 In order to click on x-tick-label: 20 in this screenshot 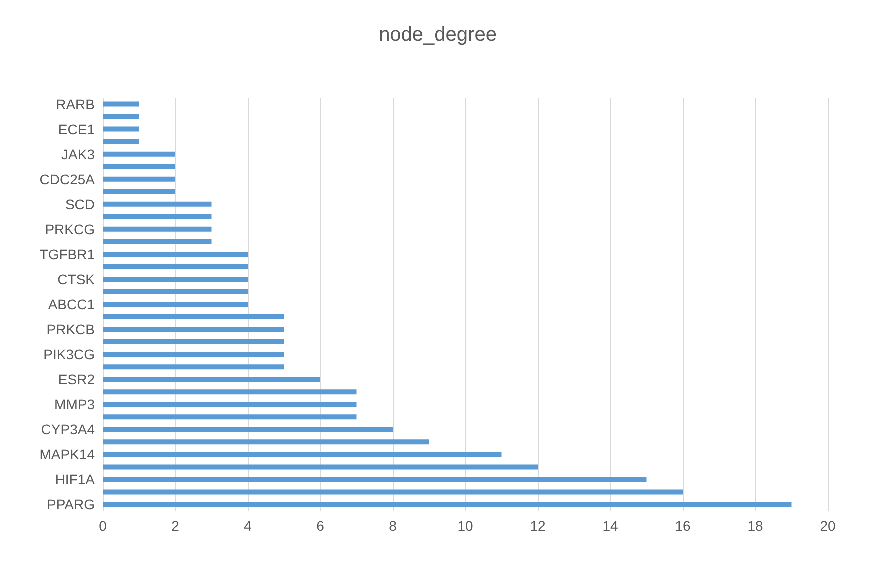, I will do `click(828, 526)`.